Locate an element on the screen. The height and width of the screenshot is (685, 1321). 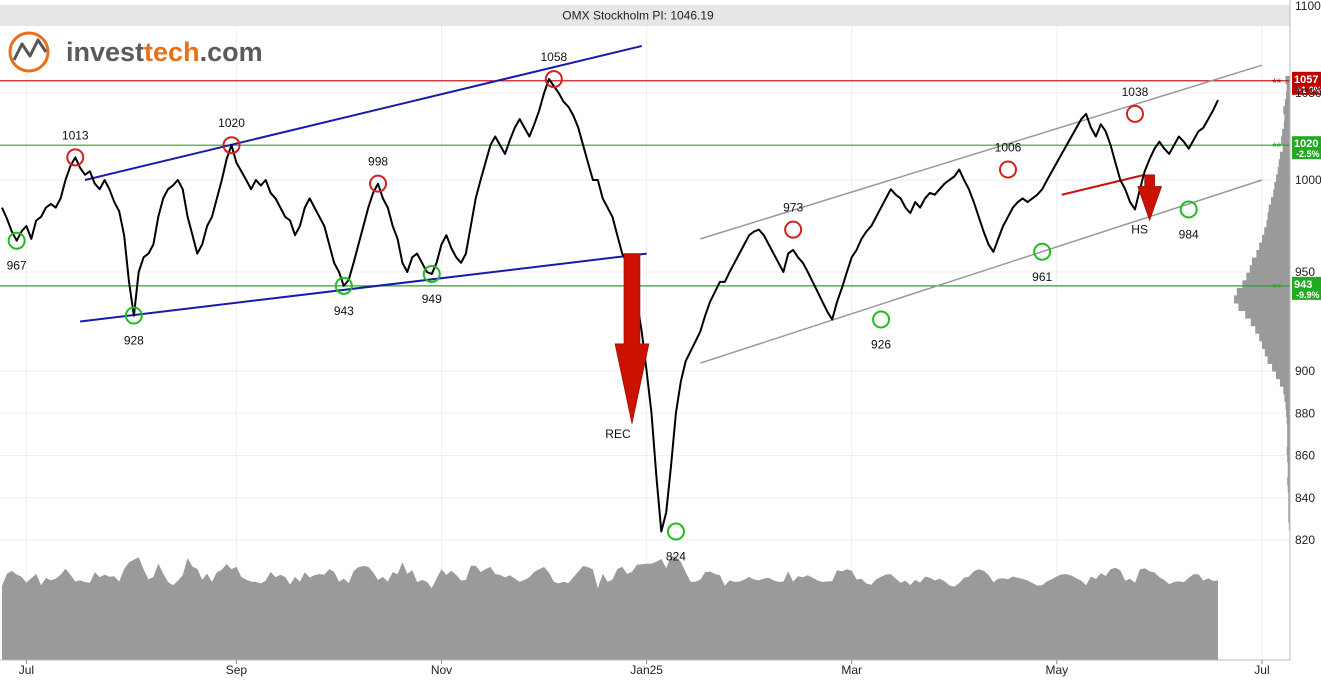
extremum-label: 928 is located at coordinates (134, 341).